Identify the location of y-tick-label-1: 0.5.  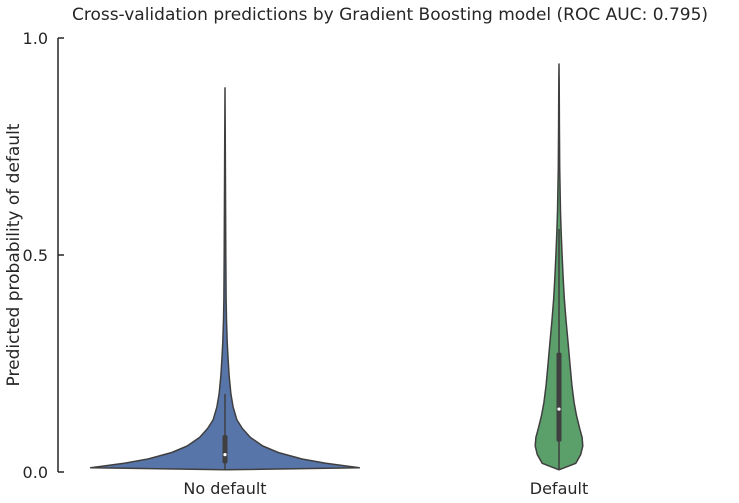
(35, 255).